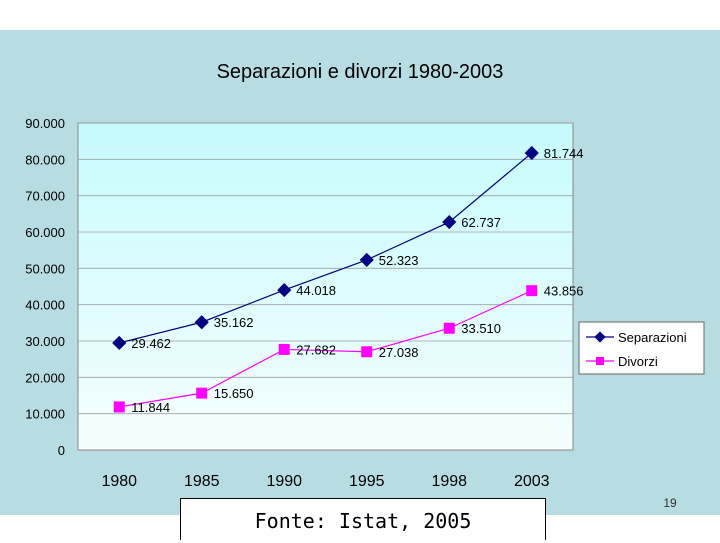  What do you see at coordinates (363, 519) in the screenshot?
I see `source-note: Fonte: Istat, 2005` at bounding box center [363, 519].